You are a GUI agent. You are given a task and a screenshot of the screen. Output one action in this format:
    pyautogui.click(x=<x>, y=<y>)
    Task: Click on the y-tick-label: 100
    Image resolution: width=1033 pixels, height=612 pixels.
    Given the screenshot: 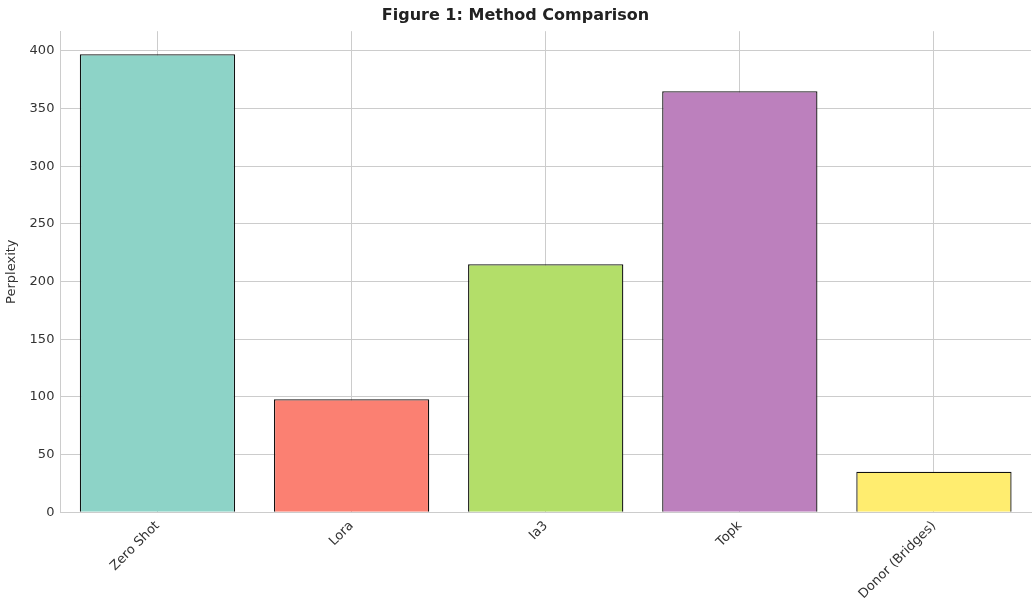 What is the action you would take?
    pyautogui.click(x=42, y=396)
    